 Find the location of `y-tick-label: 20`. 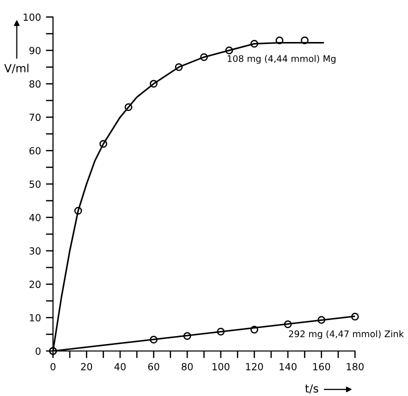

y-tick-label: 20 is located at coordinates (35, 284).